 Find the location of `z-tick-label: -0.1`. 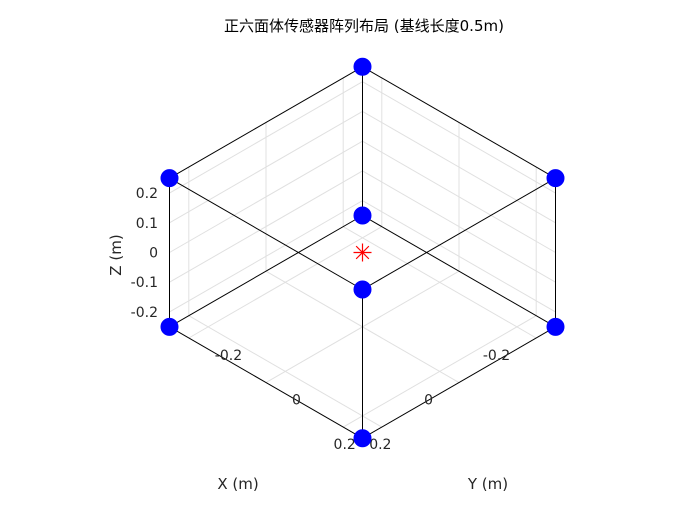

z-tick-label: -0.1 is located at coordinates (144, 283).